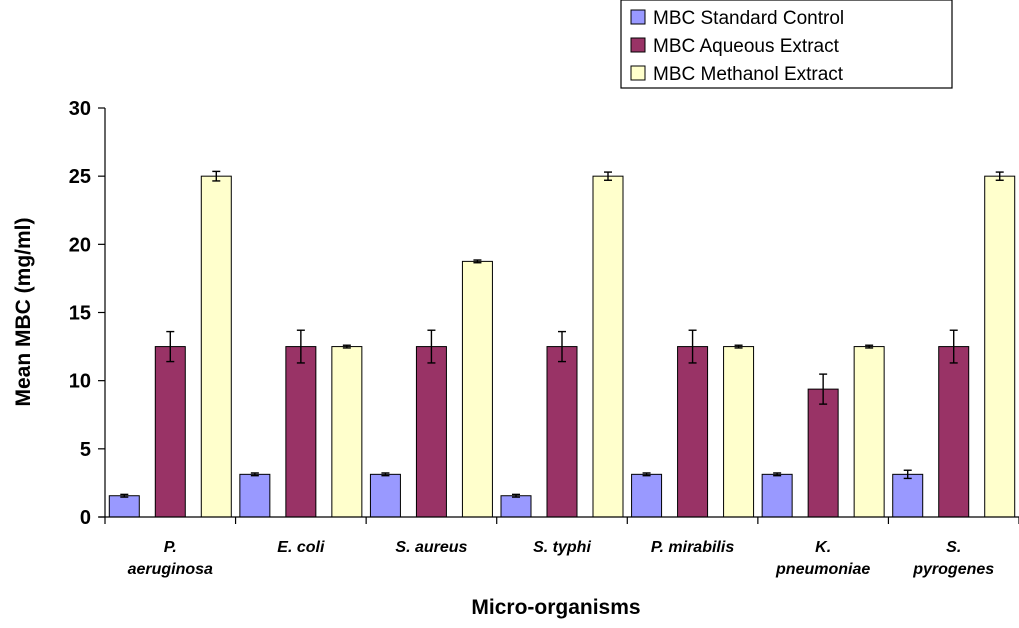 This screenshot has width=1019, height=628. Describe the element at coordinates (953, 569) in the screenshot. I see `x-category-label-line: pyrogenes` at that location.